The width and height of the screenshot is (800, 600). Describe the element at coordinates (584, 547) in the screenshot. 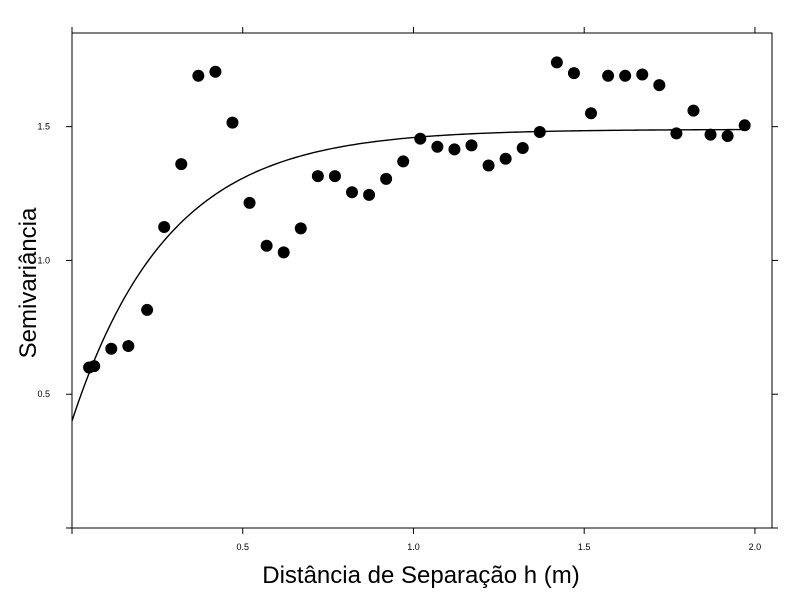

I see `x-tick-label: 1.5` at that location.